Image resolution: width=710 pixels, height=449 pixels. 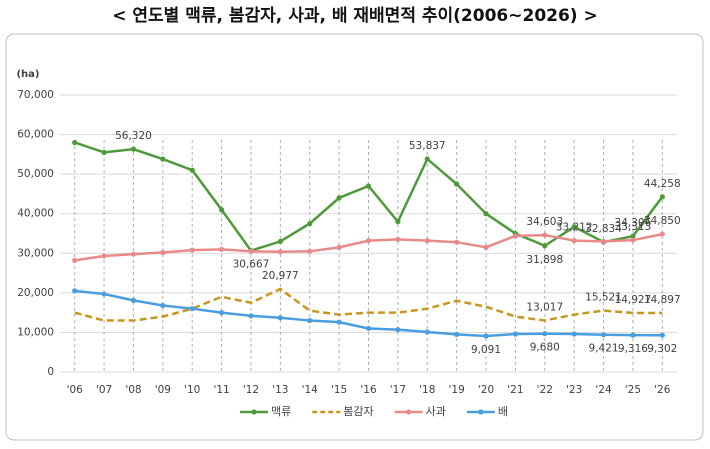 What do you see at coordinates (133, 390) in the screenshot?
I see `x-tick-label: '08` at bounding box center [133, 390].